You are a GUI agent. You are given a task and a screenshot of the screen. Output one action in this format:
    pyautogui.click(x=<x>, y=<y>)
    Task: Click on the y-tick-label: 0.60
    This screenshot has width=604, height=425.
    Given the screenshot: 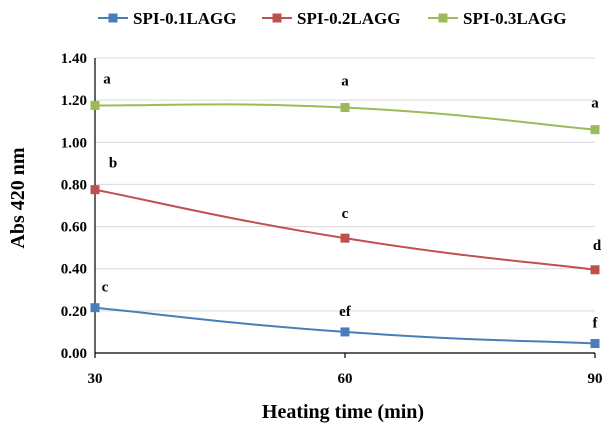 What is the action you would take?
    pyautogui.click(x=74, y=228)
    